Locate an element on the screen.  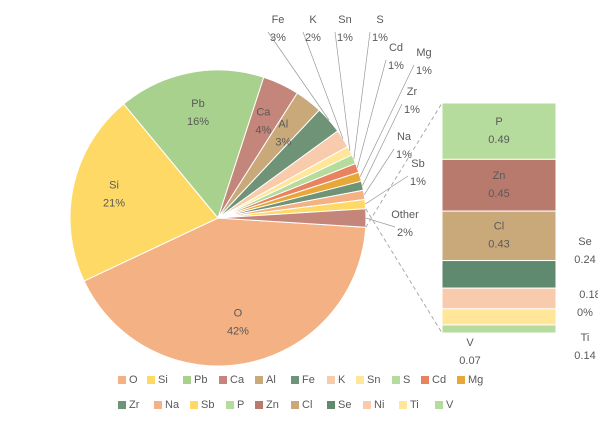
legend-label: Zn is located at coordinates (272, 405).